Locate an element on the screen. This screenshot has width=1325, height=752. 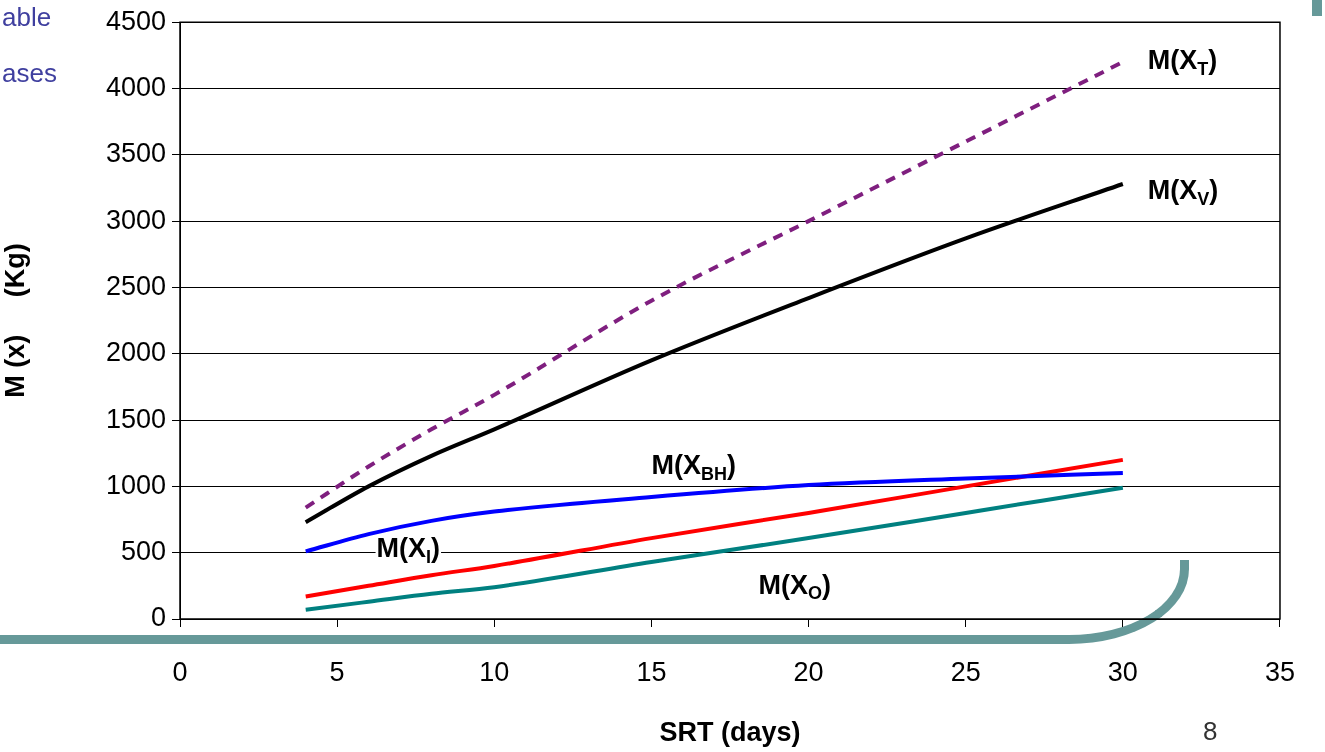
y-tick-label: 500 is located at coordinates (143, 551).